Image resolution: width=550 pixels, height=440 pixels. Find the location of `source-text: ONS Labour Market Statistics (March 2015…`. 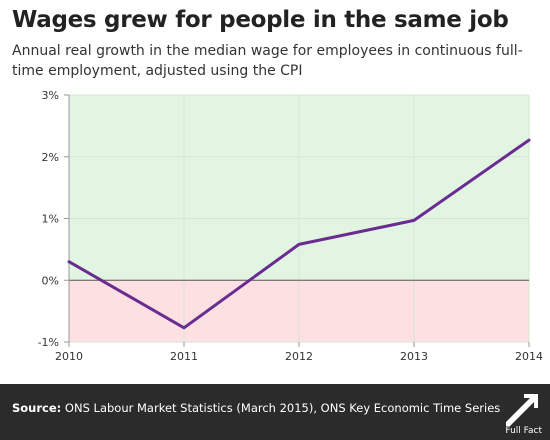

source-text: ONS Labour Market Statistics (March 2015… is located at coordinates (282, 408).